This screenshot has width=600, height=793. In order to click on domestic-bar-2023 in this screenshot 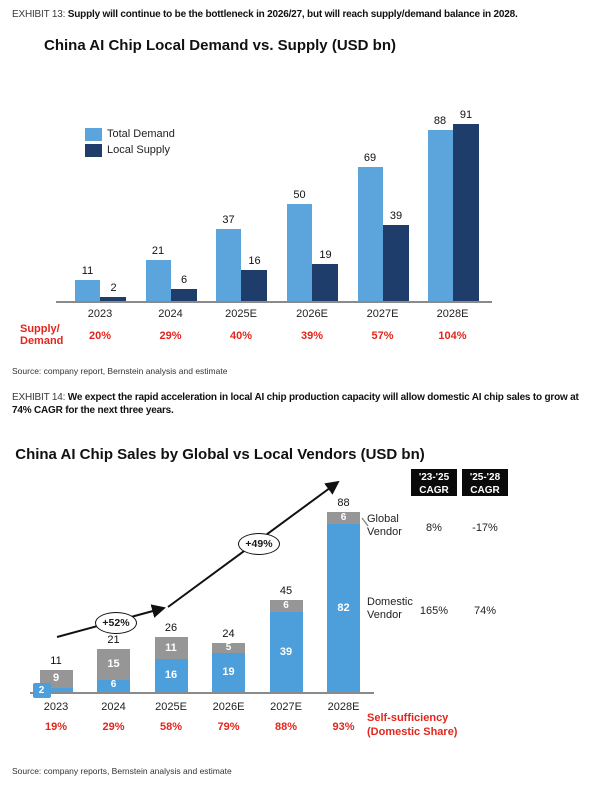, I will do `click(56, 689)`.